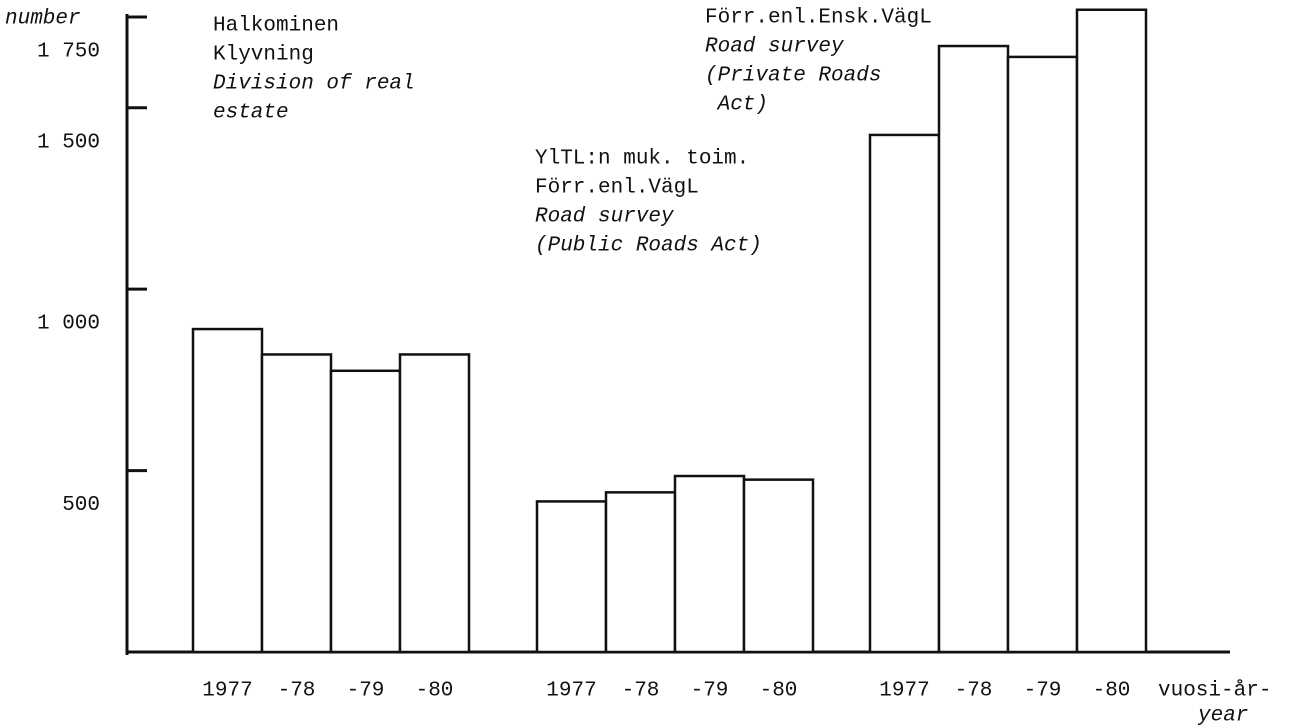 The height and width of the screenshot is (725, 1306). I want to click on group-label-english: (Public Roads Act), so click(648, 246).